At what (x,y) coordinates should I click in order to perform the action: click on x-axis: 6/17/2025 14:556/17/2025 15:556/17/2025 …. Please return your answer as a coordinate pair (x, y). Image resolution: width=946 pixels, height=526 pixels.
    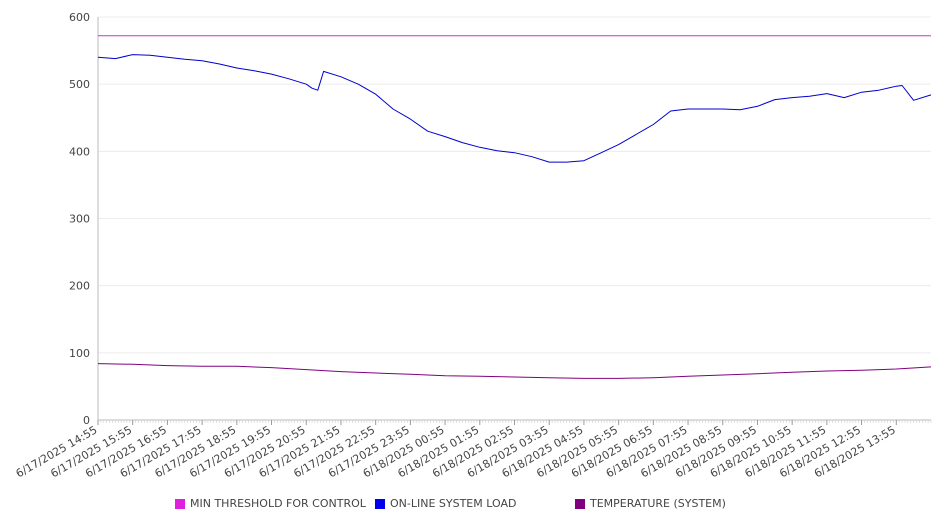
    Looking at the image, I should click on (473, 449).